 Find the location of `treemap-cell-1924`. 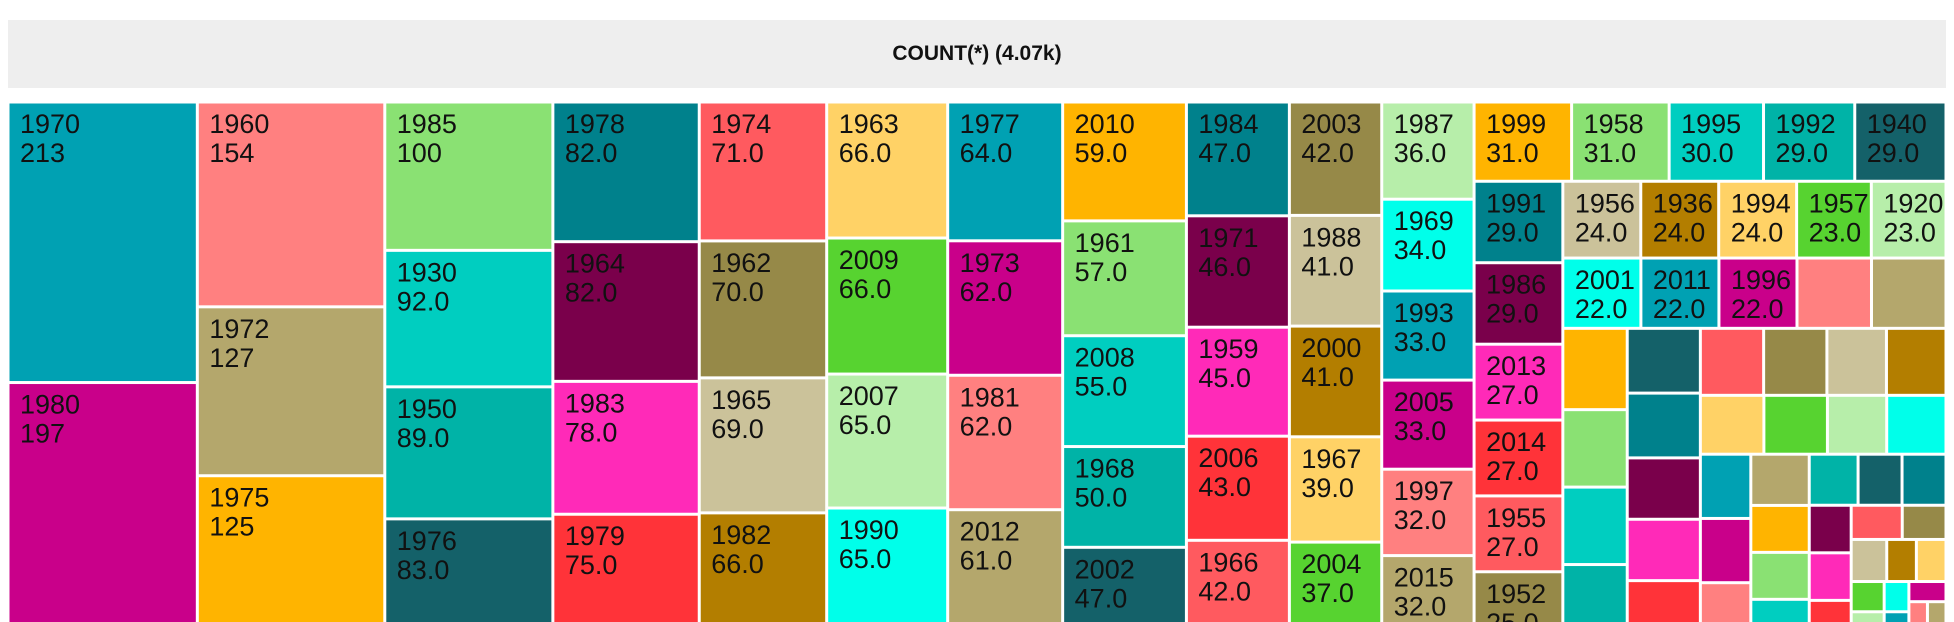

treemap-cell-1924 is located at coordinates (1830, 529).